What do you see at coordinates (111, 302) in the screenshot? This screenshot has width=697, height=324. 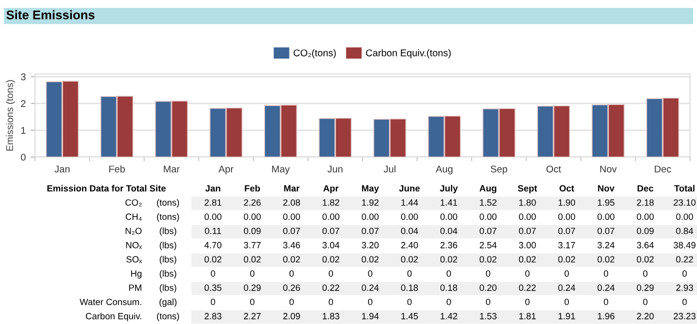 I see `text: Water Consum.` at bounding box center [111, 302].